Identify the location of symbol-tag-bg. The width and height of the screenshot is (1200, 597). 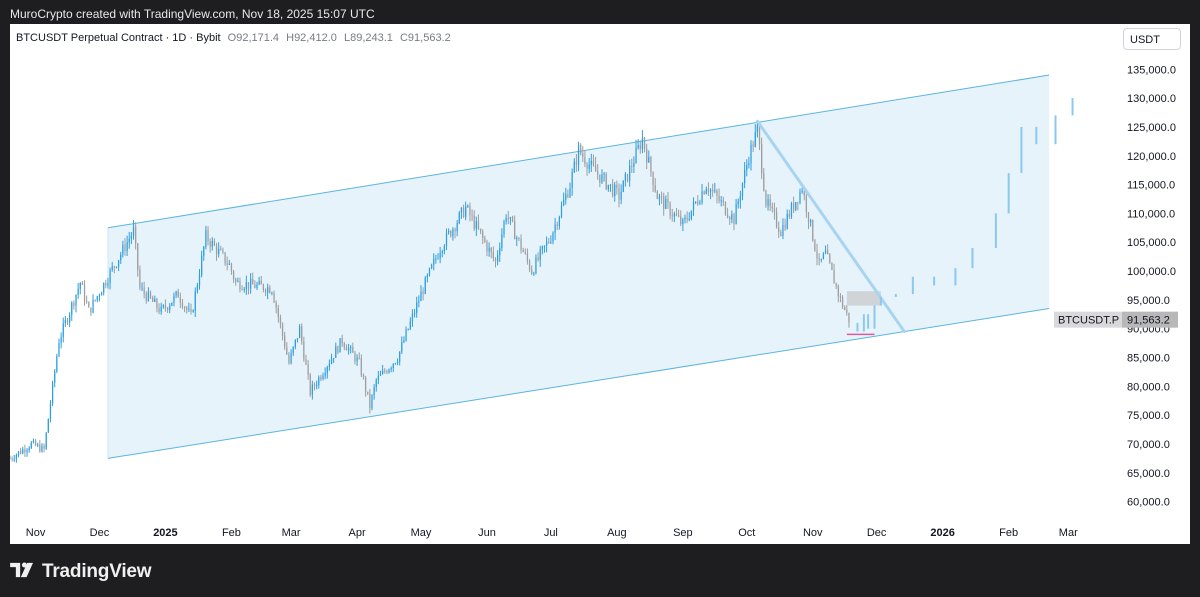
(1088, 319).